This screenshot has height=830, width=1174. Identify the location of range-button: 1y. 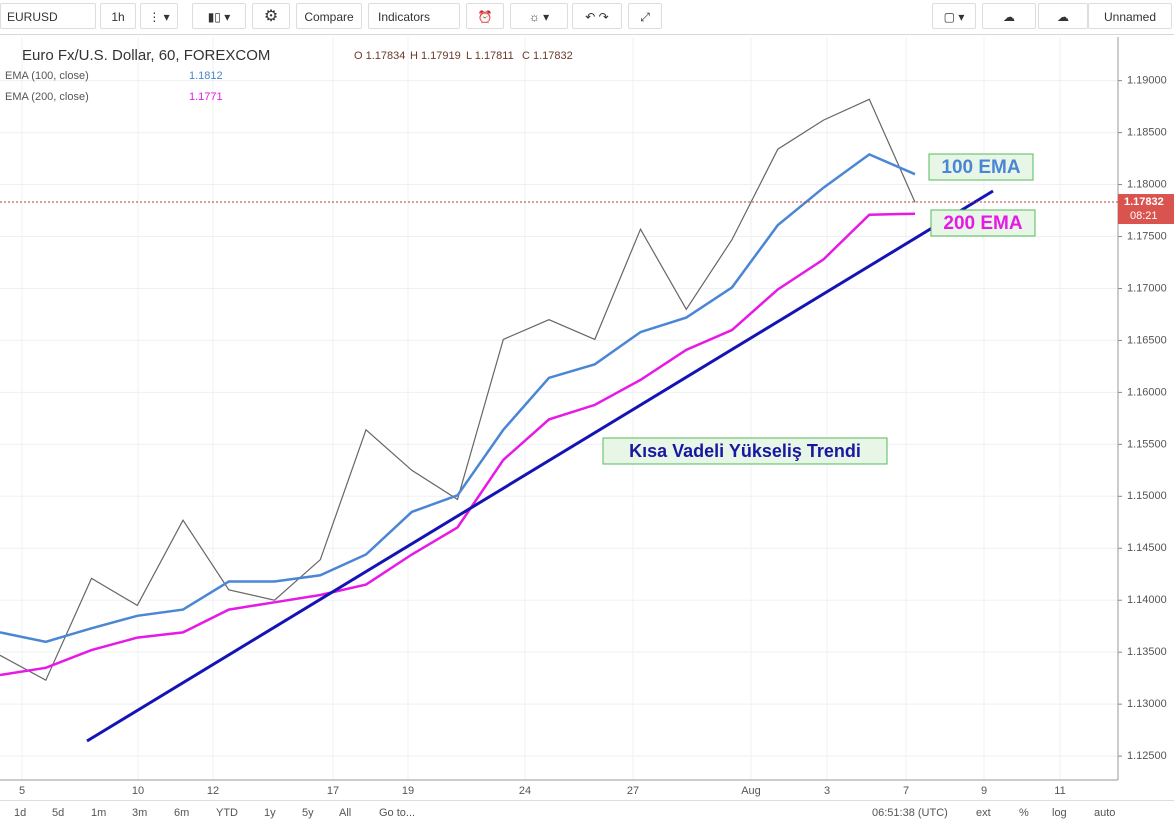
(270, 813).